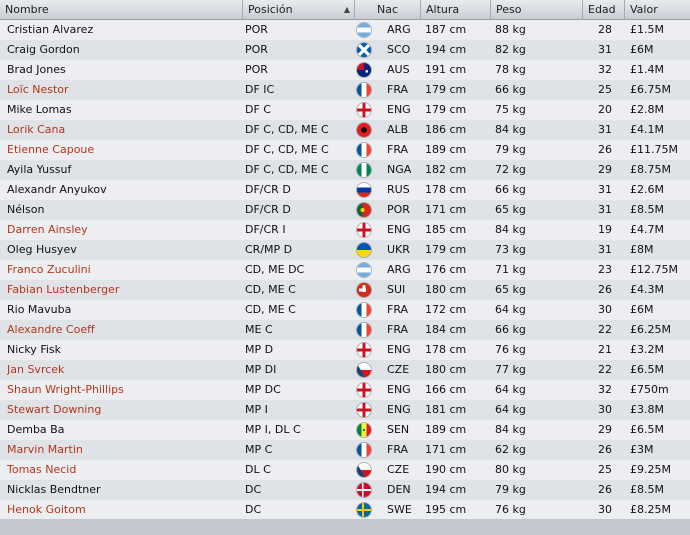 The image size is (690, 535). What do you see at coordinates (345, 410) in the screenshot?
I see `table-row: Stewart Downing MP I ENG 181 cm 64 kg 30 £3.8M` at bounding box center [345, 410].